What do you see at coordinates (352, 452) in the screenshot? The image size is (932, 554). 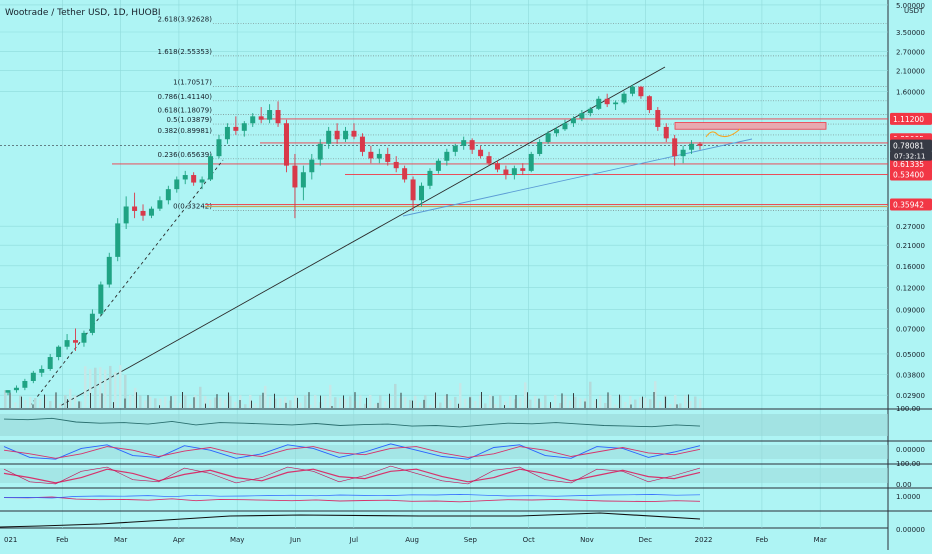 I see `stoch-d-line` at bounding box center [352, 452].